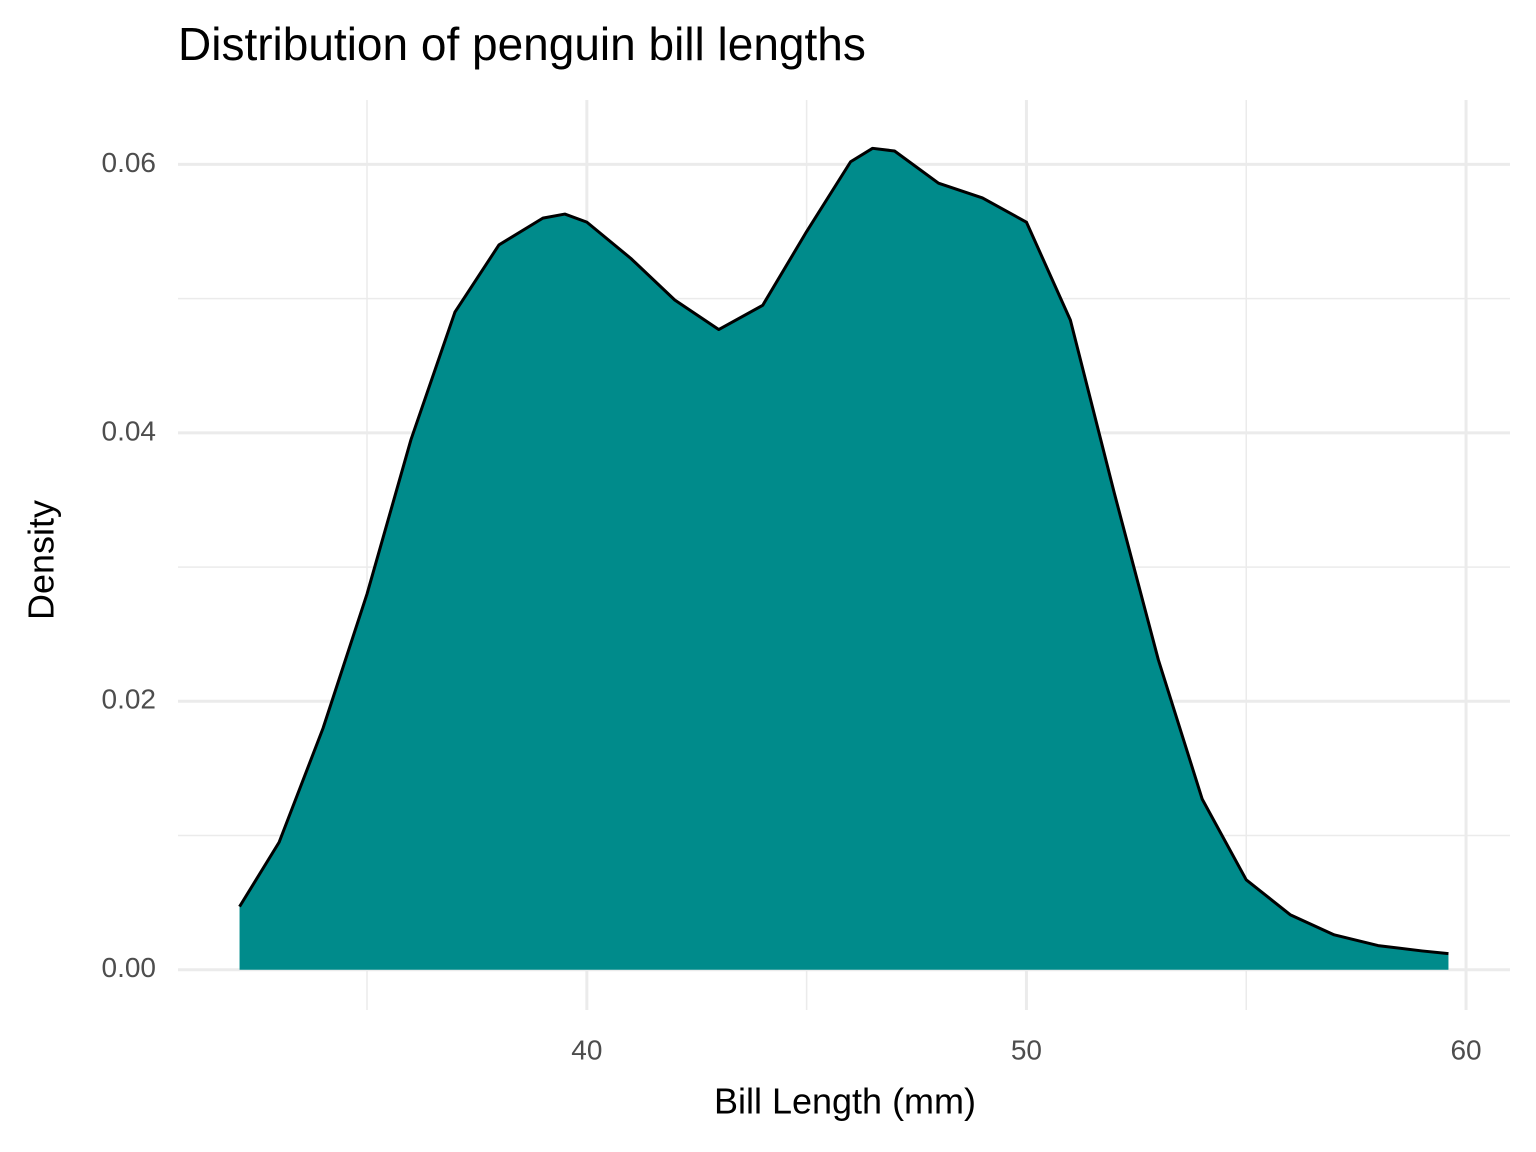  Describe the element at coordinates (1465, 1049) in the screenshot. I see `x-tick-label: 60` at that location.